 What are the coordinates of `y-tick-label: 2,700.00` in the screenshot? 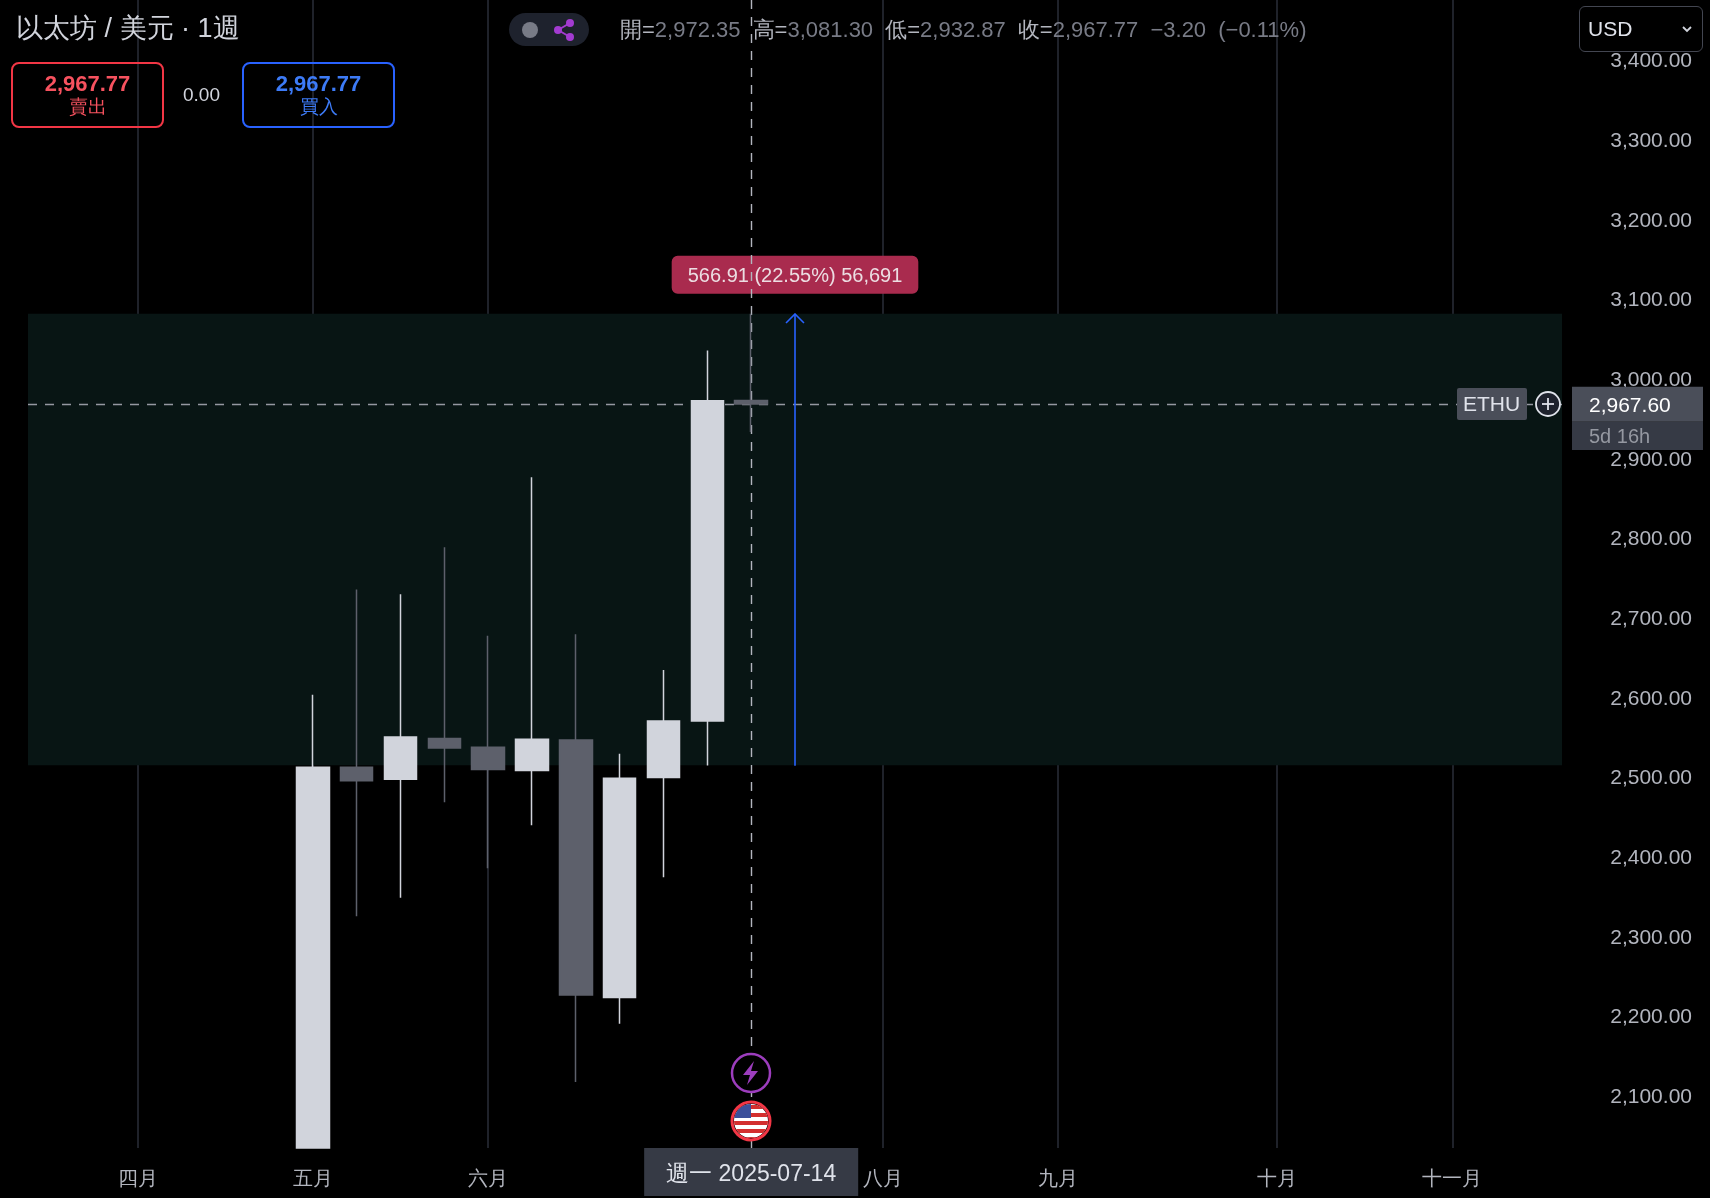 It's located at (1651, 617).